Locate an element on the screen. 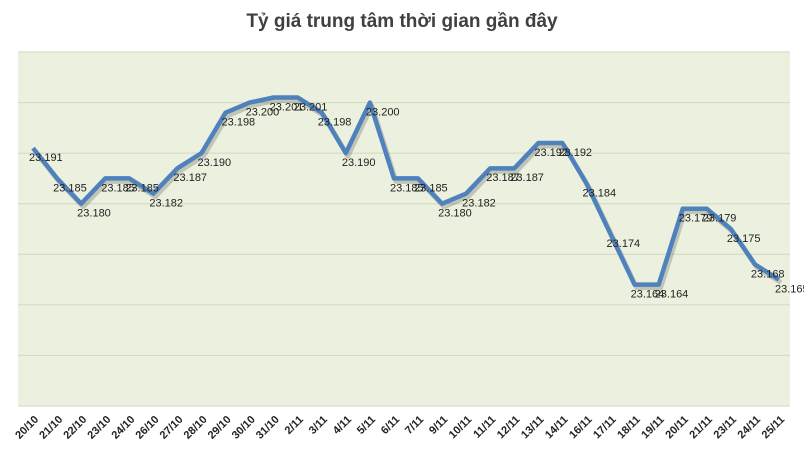  x-tick-label: 5/11 is located at coordinates (366, 425).